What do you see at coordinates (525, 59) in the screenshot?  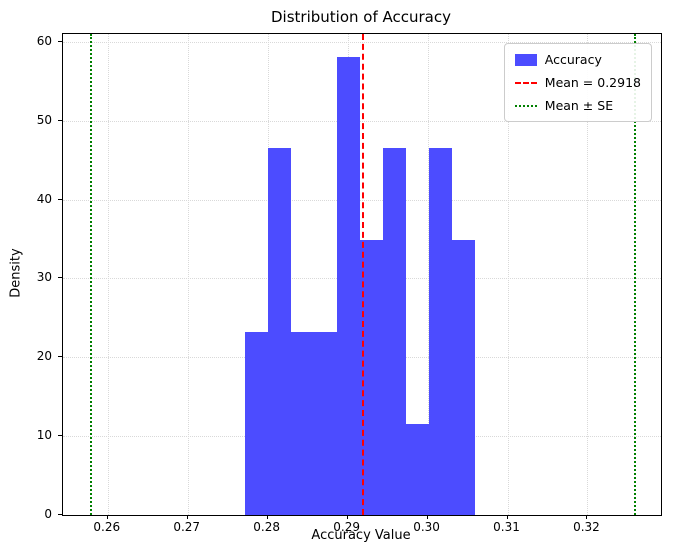 I see `legend-handle-patch` at bounding box center [525, 59].